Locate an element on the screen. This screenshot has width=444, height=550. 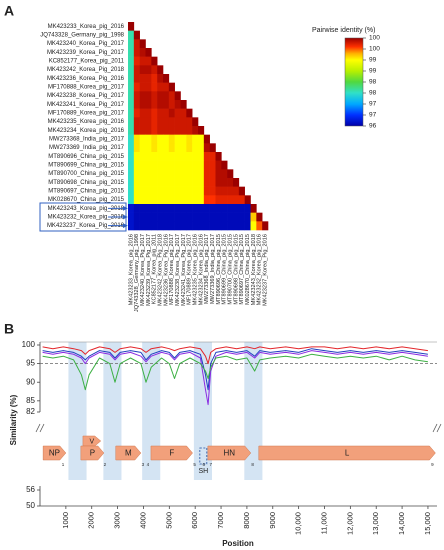
x-tick-label: 1000 is located at coordinates (65, 520).